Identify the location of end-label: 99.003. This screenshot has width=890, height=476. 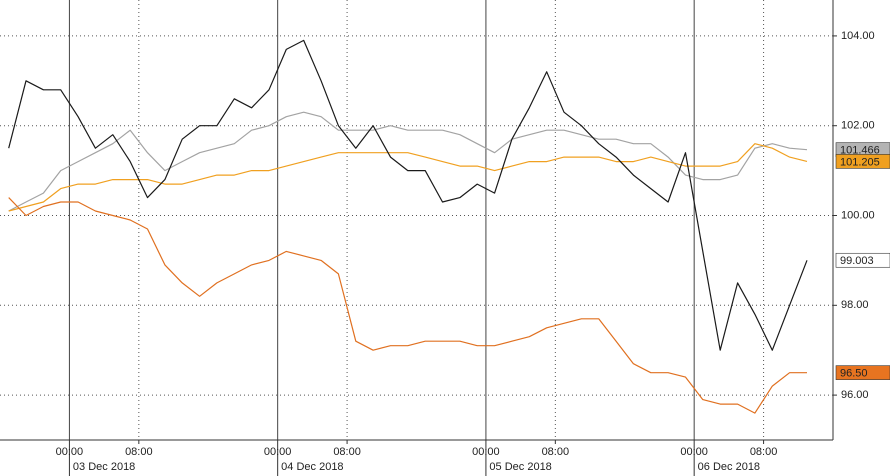
(857, 261).